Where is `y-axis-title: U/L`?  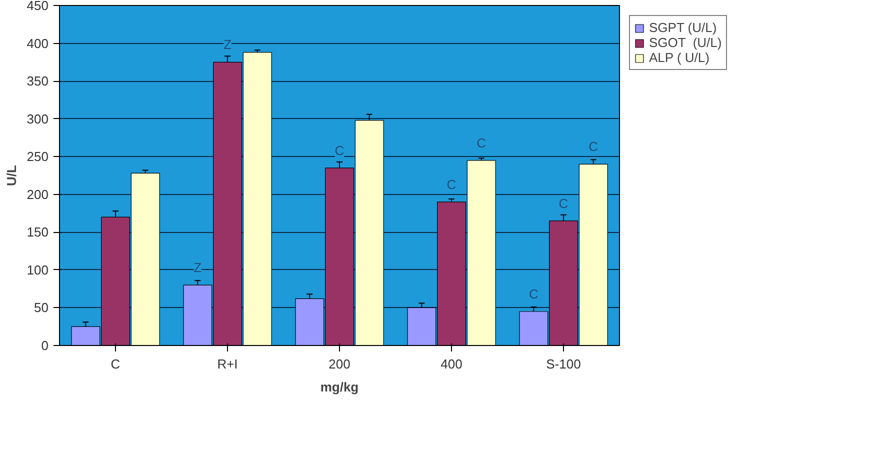
y-axis-title: U/L is located at coordinates (11, 175).